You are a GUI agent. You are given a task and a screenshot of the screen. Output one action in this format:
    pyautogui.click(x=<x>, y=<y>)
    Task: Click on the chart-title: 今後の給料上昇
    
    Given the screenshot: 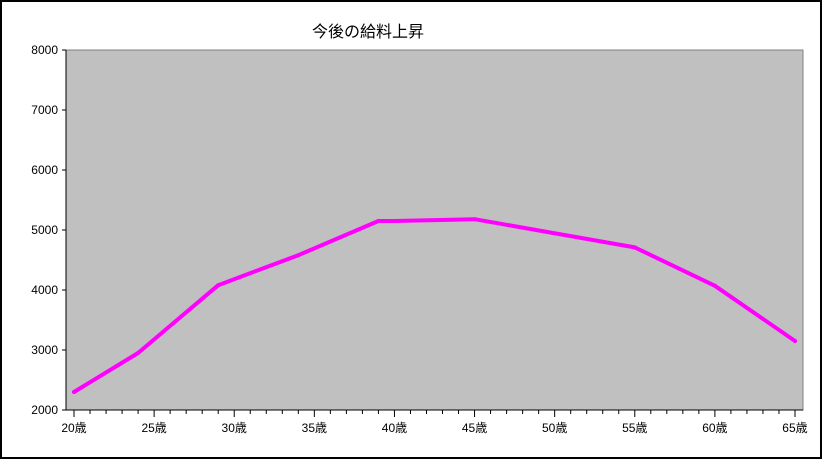 What is the action you would take?
    pyautogui.click(x=368, y=31)
    